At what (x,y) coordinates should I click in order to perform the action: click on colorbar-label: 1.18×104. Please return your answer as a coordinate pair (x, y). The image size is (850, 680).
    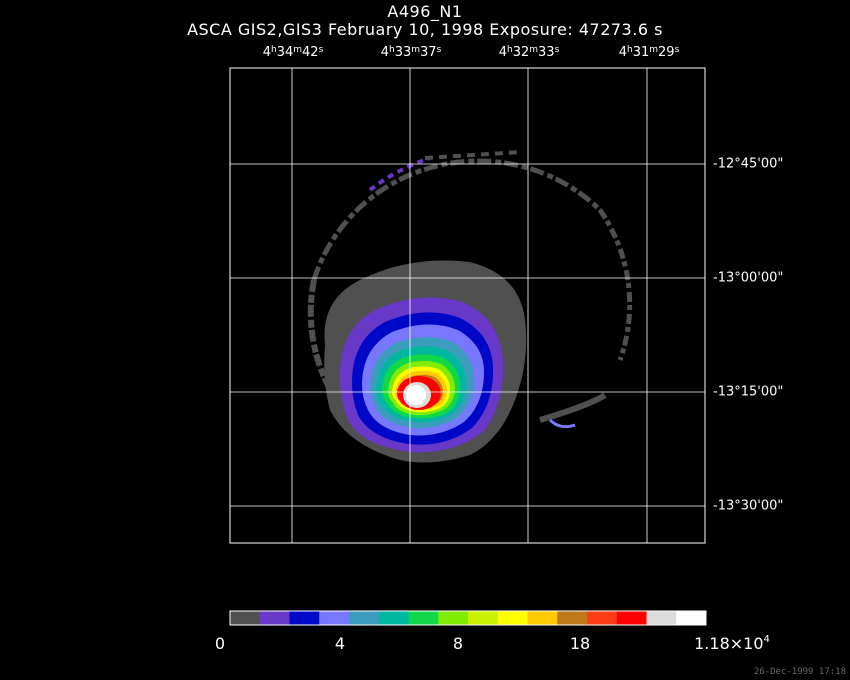
    Looking at the image, I should click on (732, 643).